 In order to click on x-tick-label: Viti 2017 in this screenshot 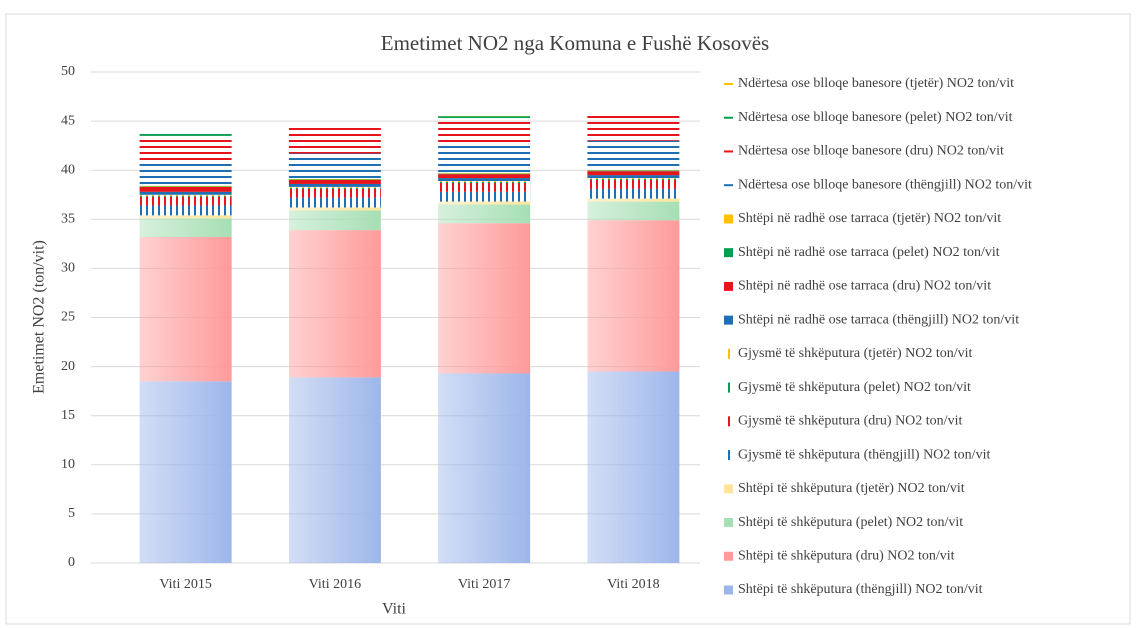, I will do `click(484, 584)`.